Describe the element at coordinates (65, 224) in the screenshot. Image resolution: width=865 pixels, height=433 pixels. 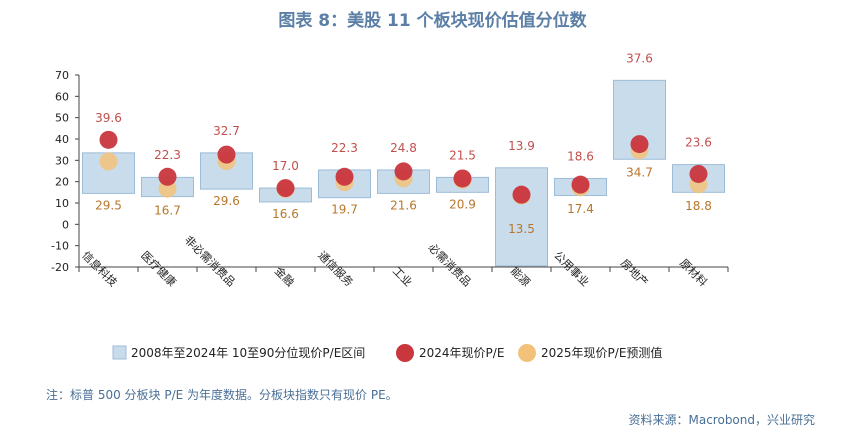
I see `y-tick-label: 0` at that location.